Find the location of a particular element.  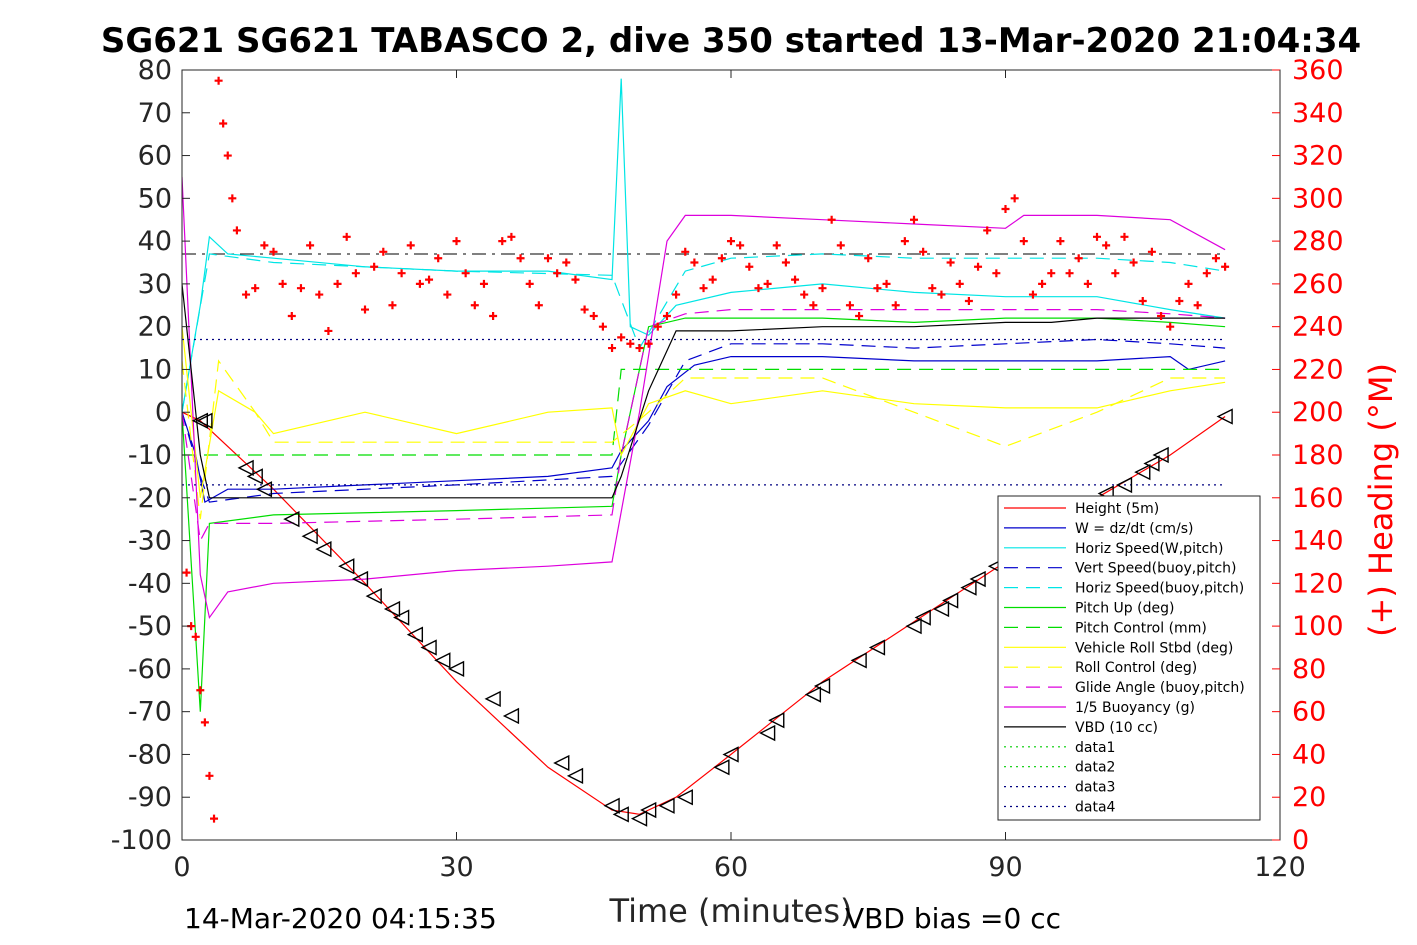

left-tick-label: 30 is located at coordinates (155, 284).